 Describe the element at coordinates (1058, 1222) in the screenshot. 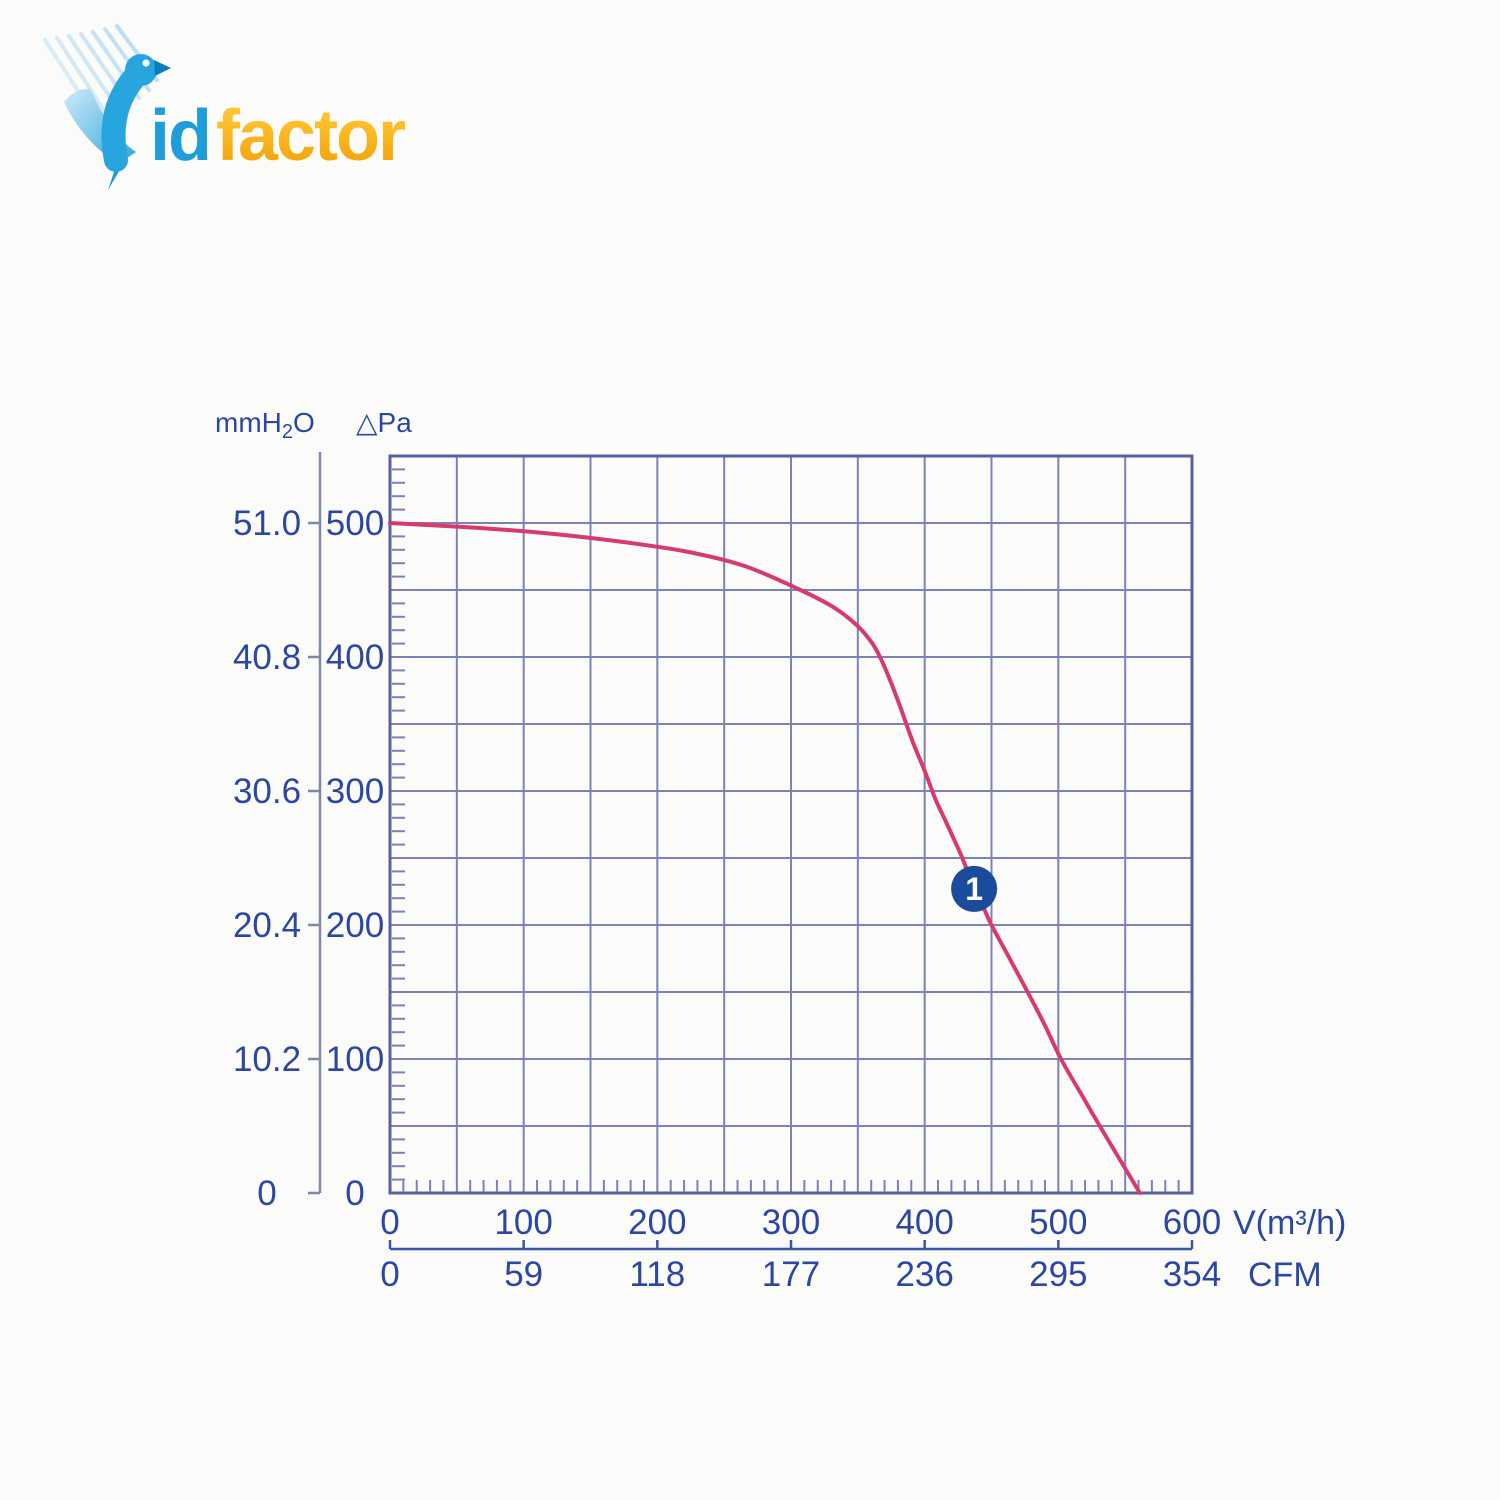

I see `flow-tick-label: 500` at that location.